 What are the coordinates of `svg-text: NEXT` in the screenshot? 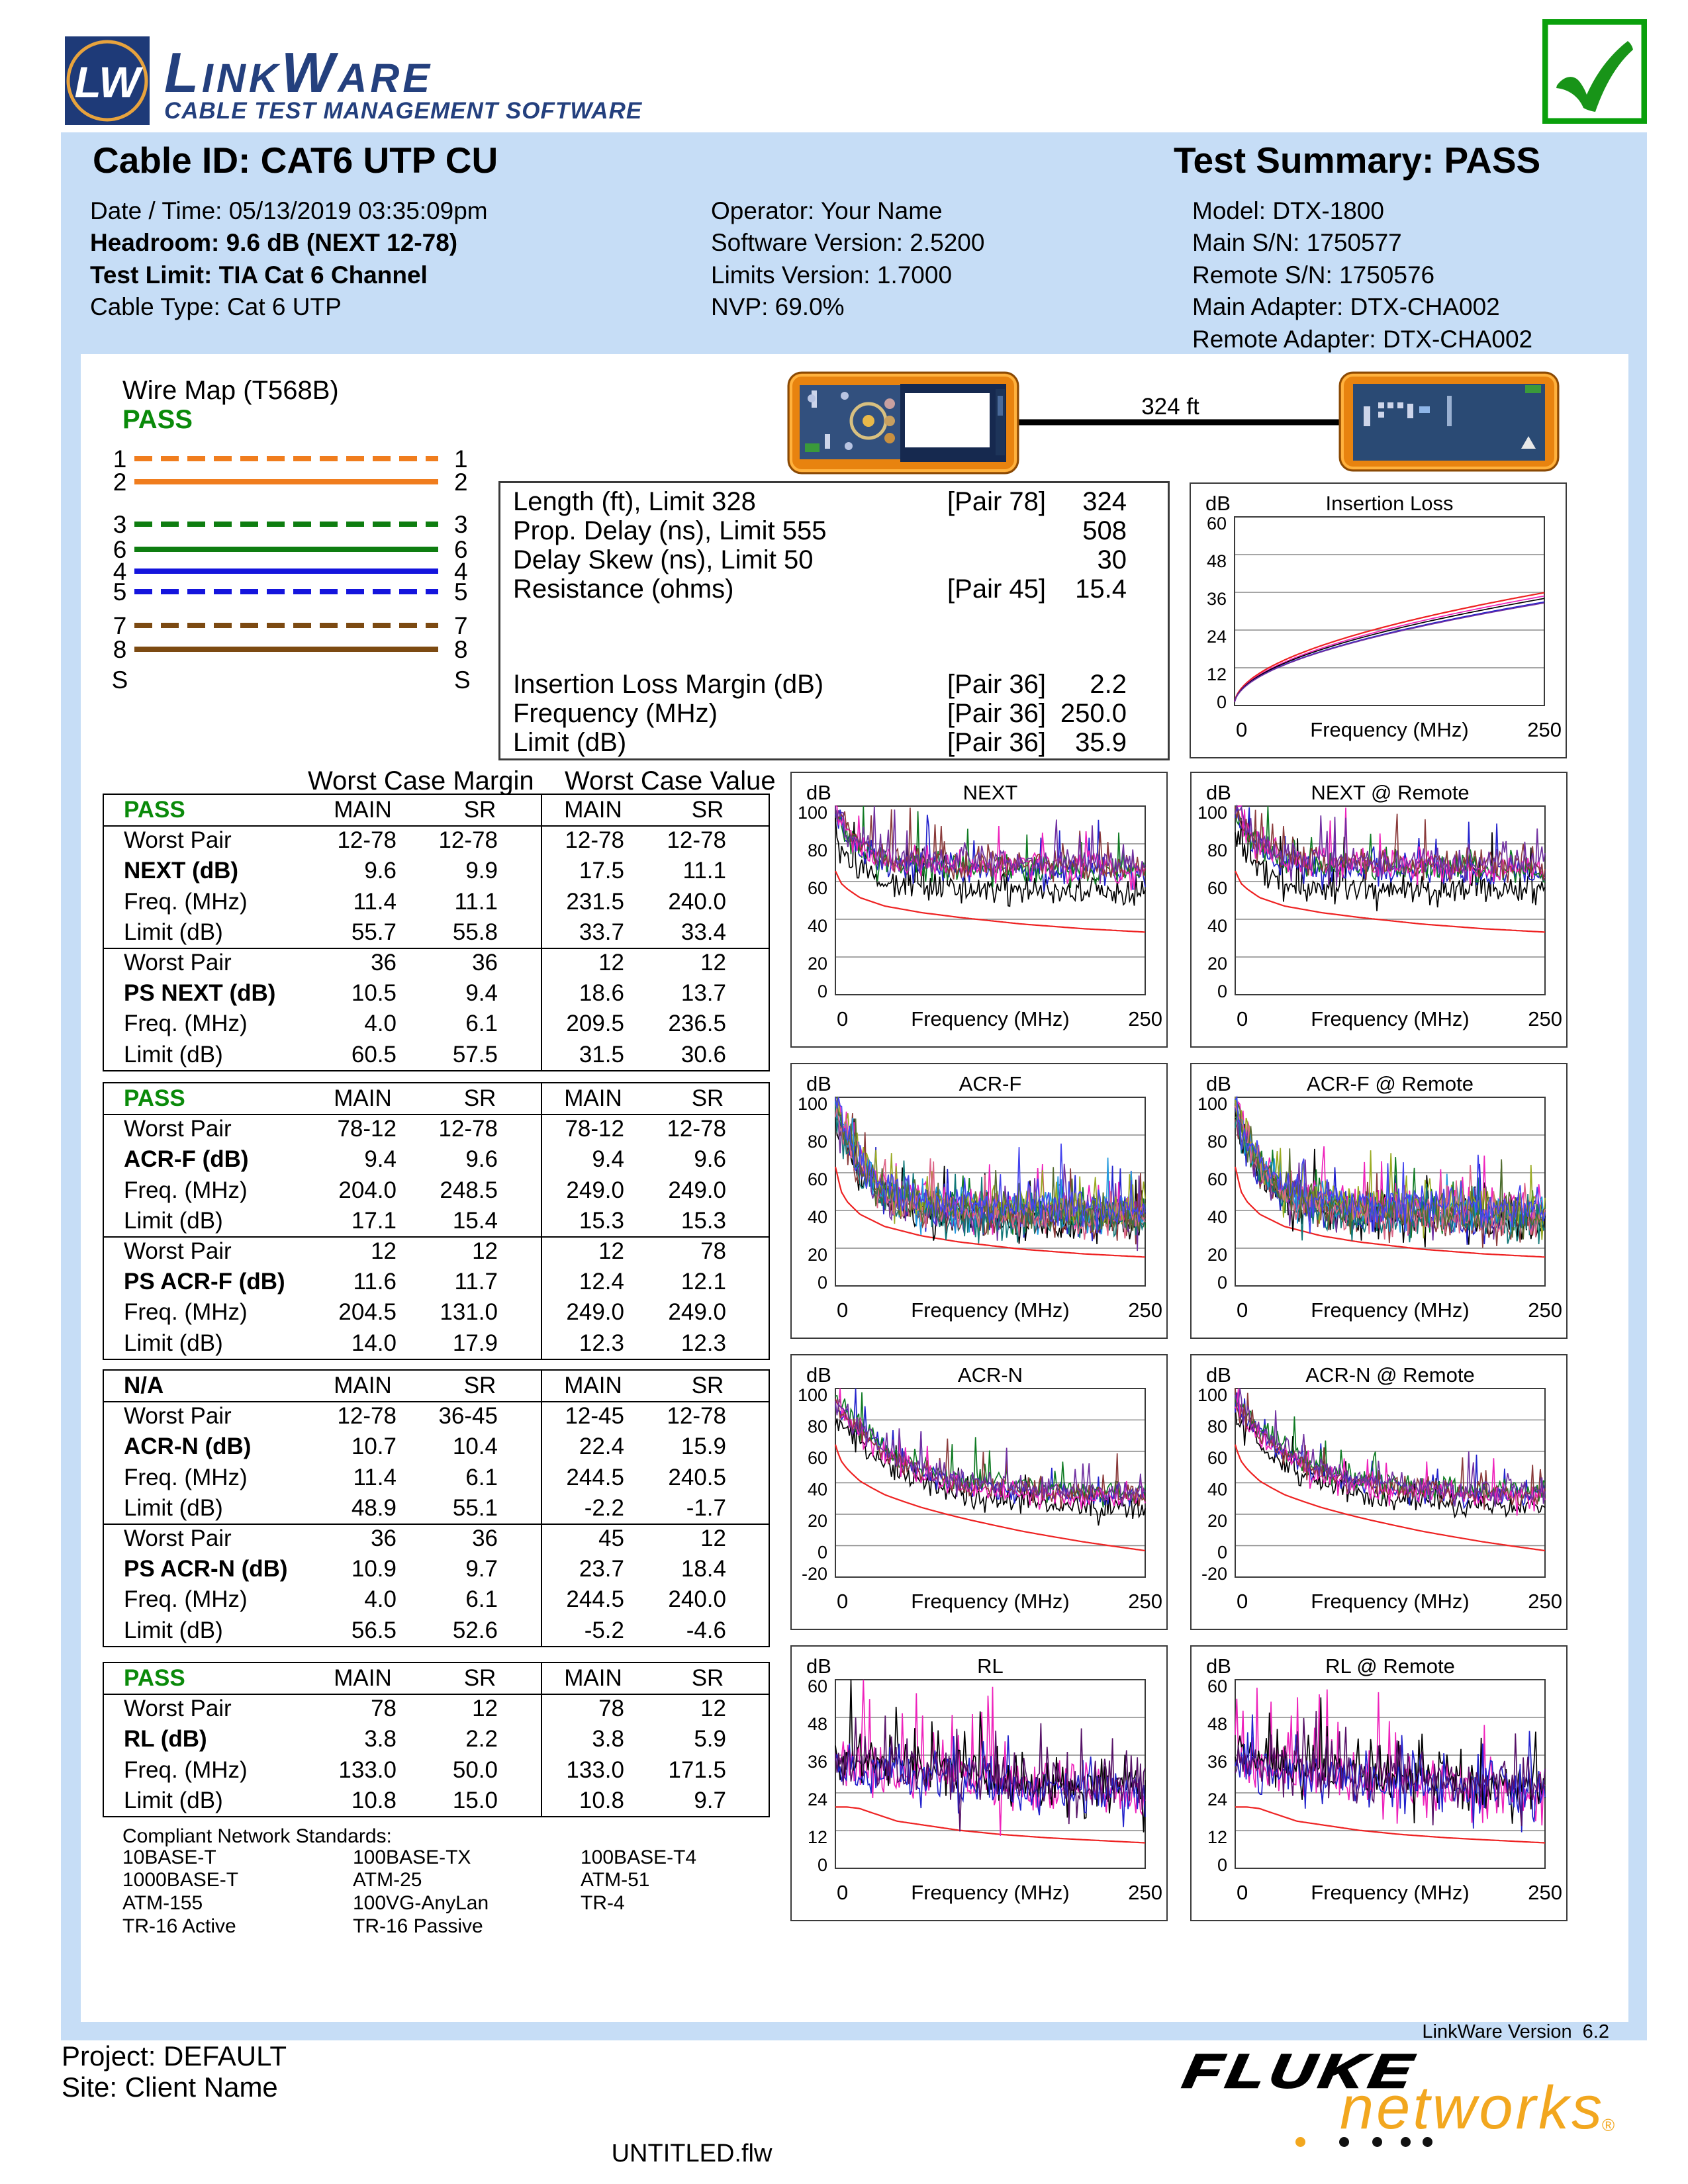 It's located at (990, 792).